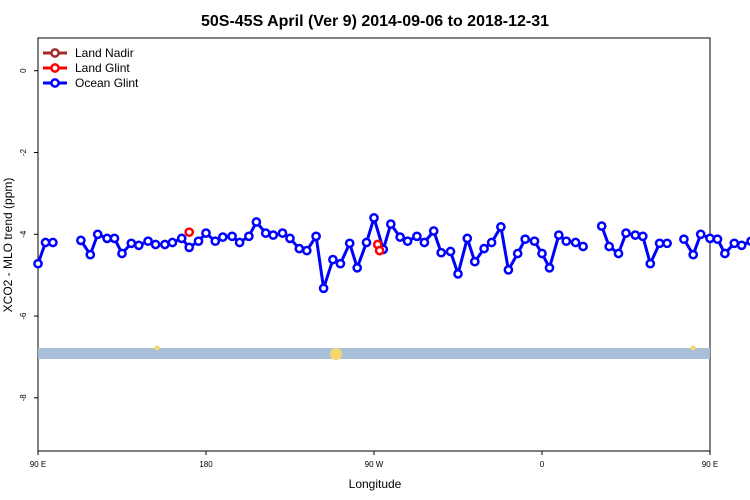  What do you see at coordinates (206, 464) in the screenshot?
I see `x-tick-label: 180` at bounding box center [206, 464].